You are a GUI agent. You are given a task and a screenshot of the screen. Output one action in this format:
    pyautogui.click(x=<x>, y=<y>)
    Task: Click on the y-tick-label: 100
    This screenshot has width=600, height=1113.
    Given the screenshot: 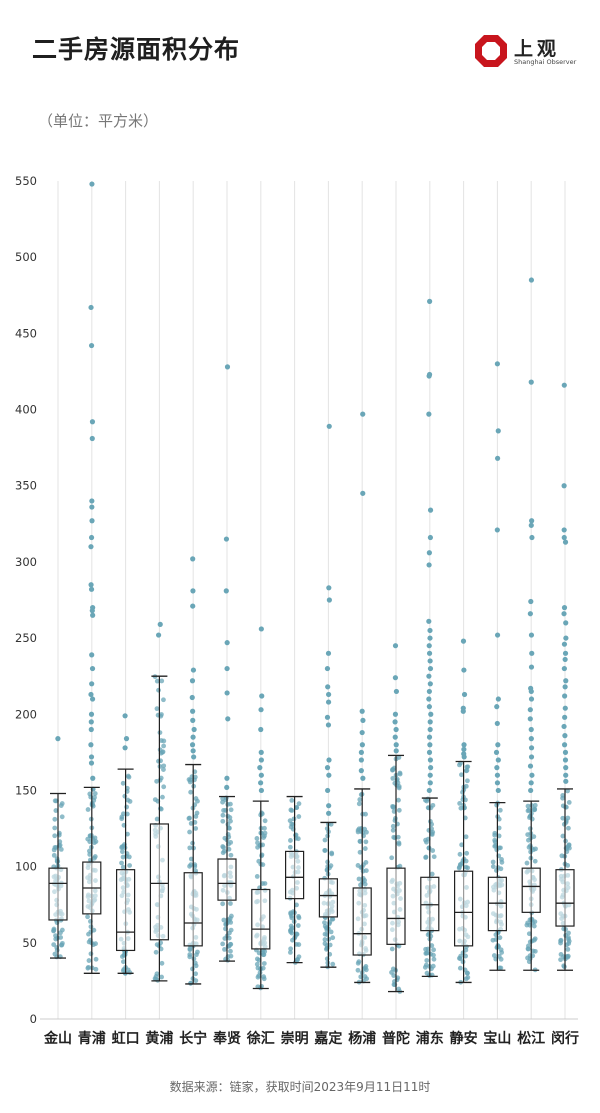 What is the action you would take?
    pyautogui.click(x=26, y=867)
    